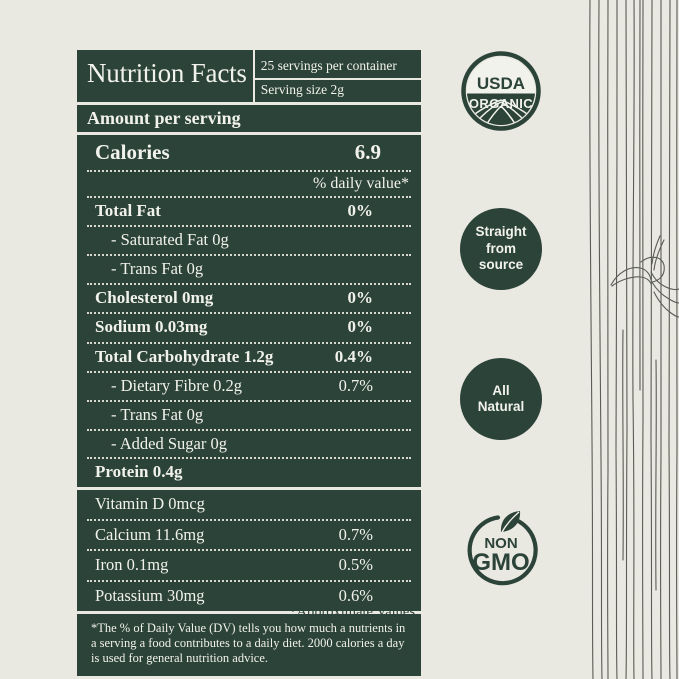  What do you see at coordinates (128, 210) in the screenshot?
I see `nutrient-name: Total Fat` at bounding box center [128, 210].